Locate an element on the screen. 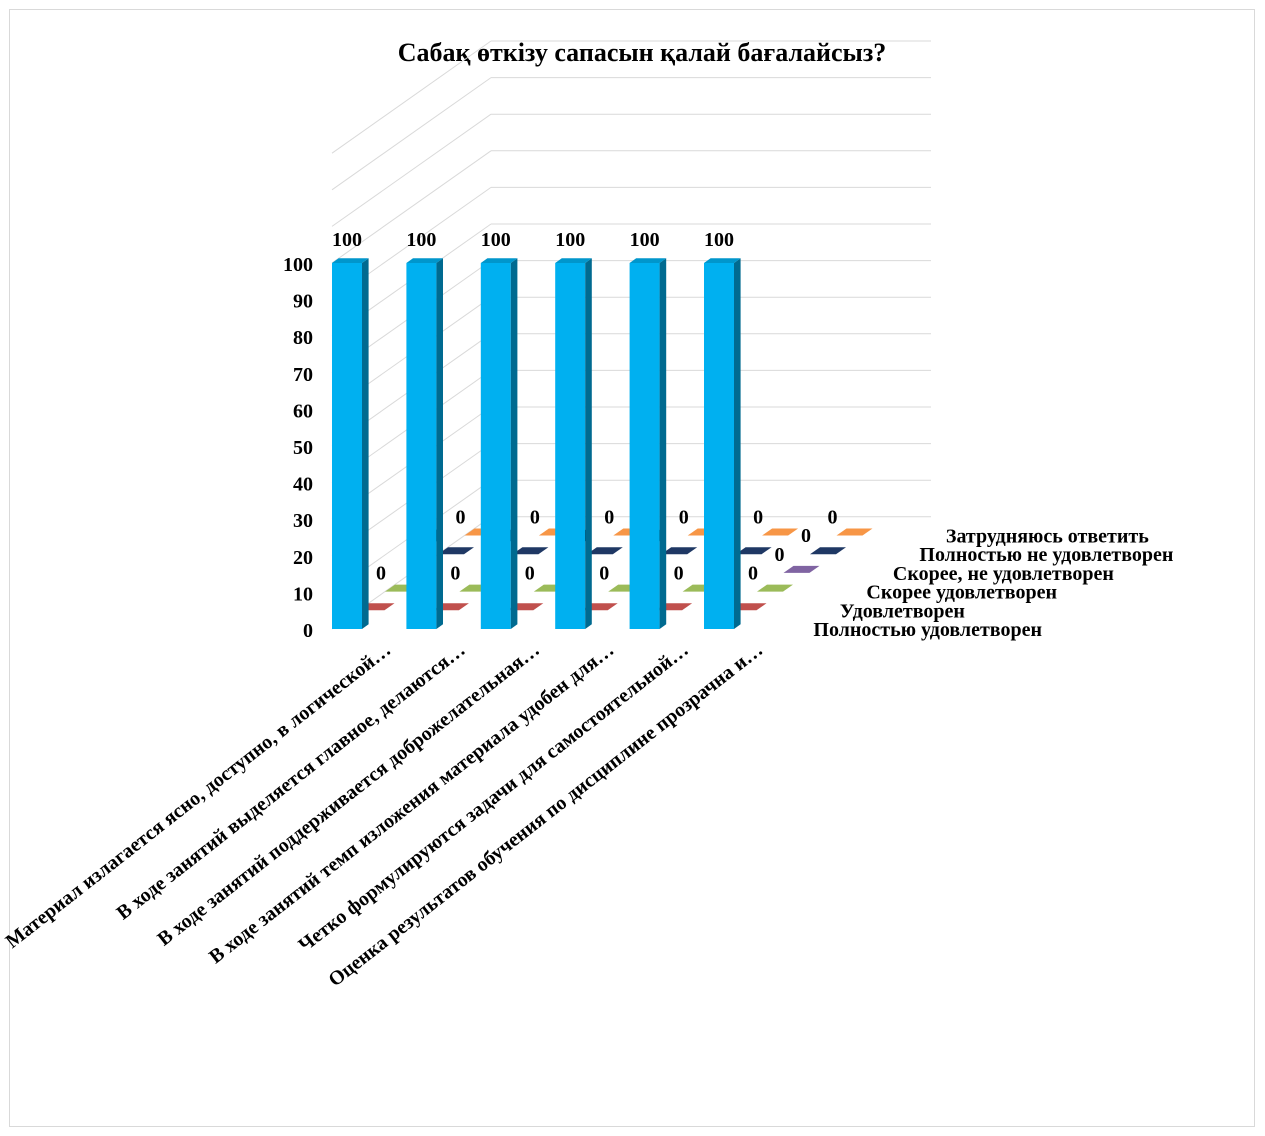 Image resolution: width=1265 pixels, height=1136 pixels. y-tick-label: 70 is located at coordinates (303, 375).